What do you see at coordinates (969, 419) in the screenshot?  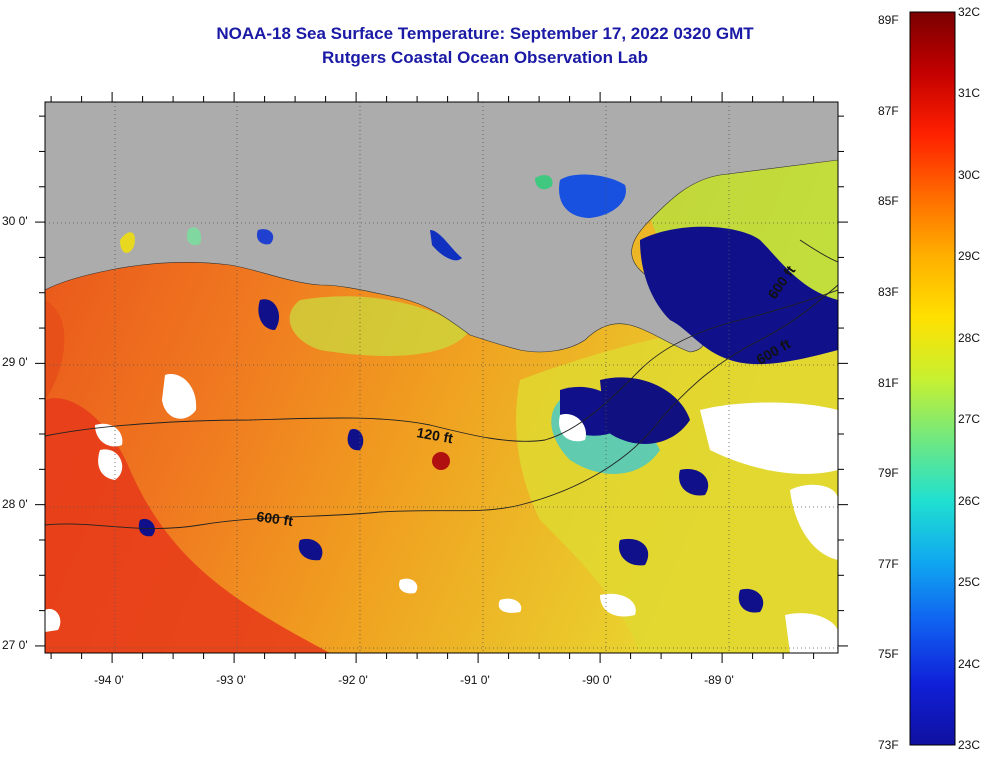 I see `colorbar-celsius-label: 27C` at bounding box center [969, 419].